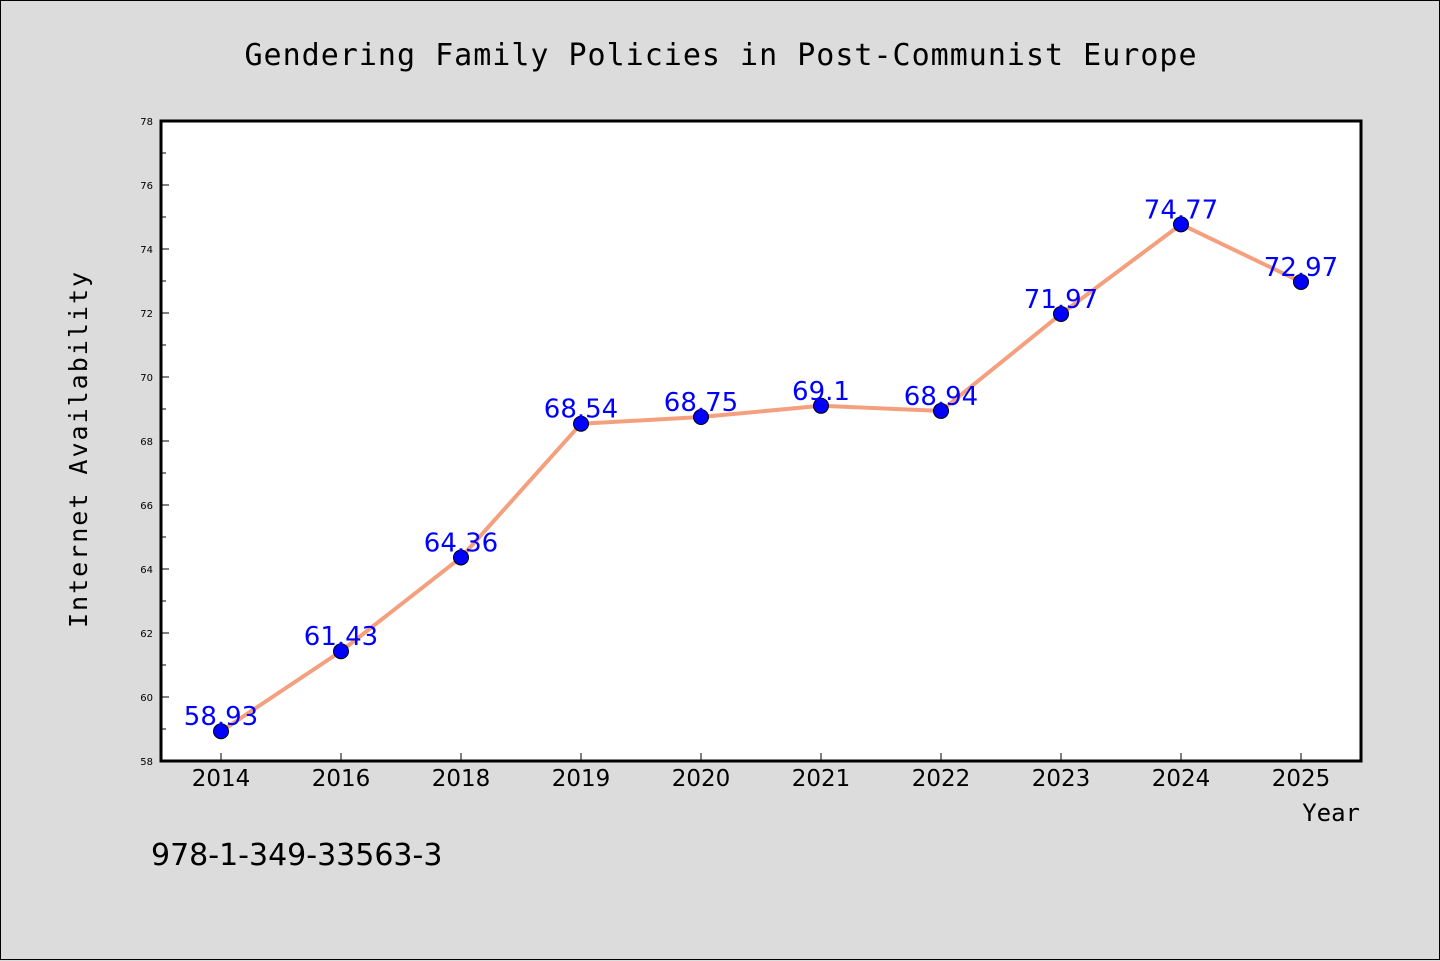 Image resolution: width=1440 pixels, height=961 pixels. I want to click on y-tick-label: 60, so click(146, 698).